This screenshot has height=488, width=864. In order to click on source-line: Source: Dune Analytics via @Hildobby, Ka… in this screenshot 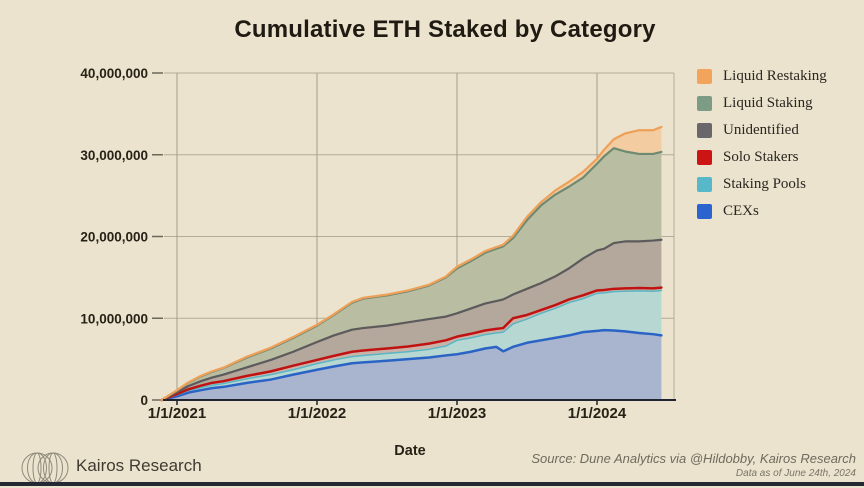, I will do `click(693, 458)`.